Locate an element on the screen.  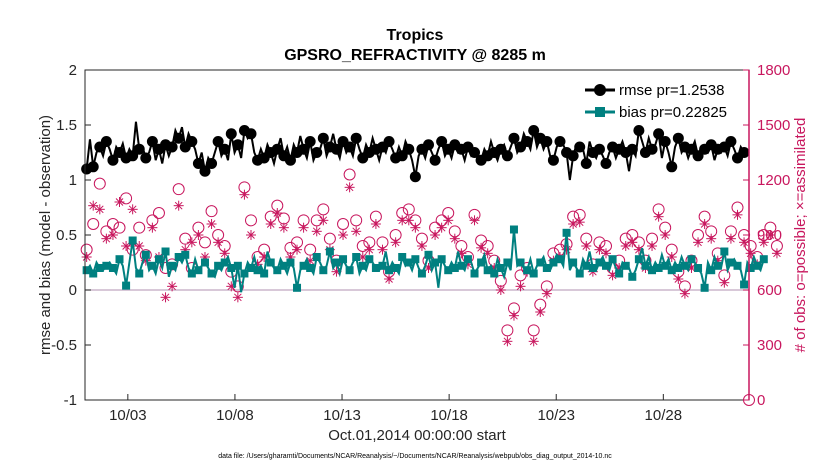
legend-rmse-label: rmse pr=1.2538 is located at coordinates (671, 90).